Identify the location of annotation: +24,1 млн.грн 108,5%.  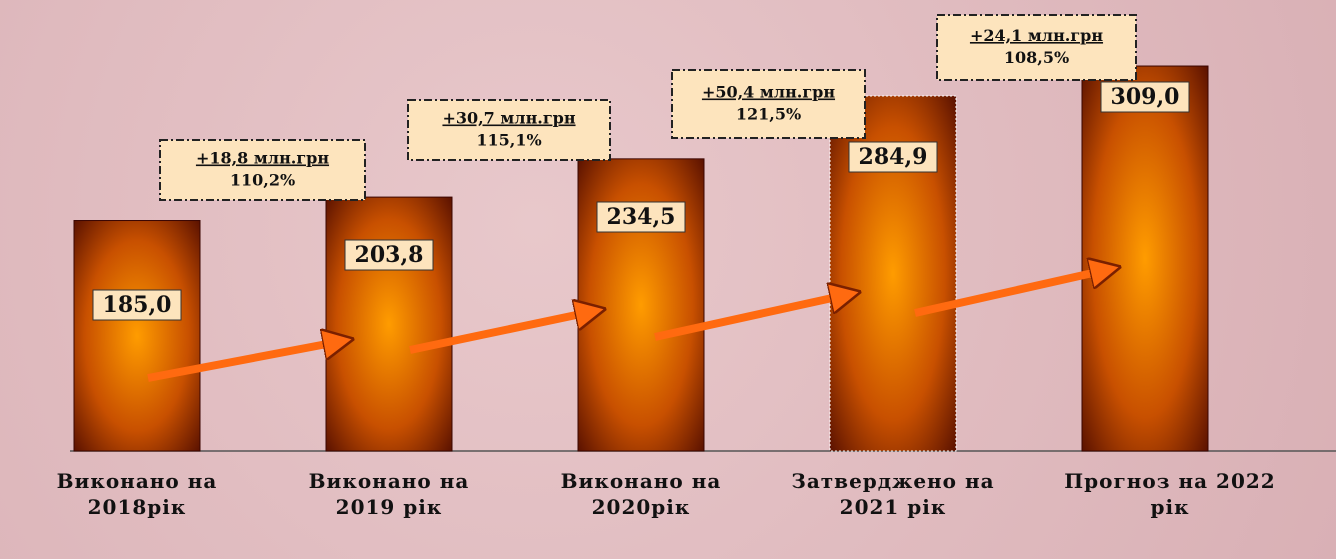
(1036, 47).